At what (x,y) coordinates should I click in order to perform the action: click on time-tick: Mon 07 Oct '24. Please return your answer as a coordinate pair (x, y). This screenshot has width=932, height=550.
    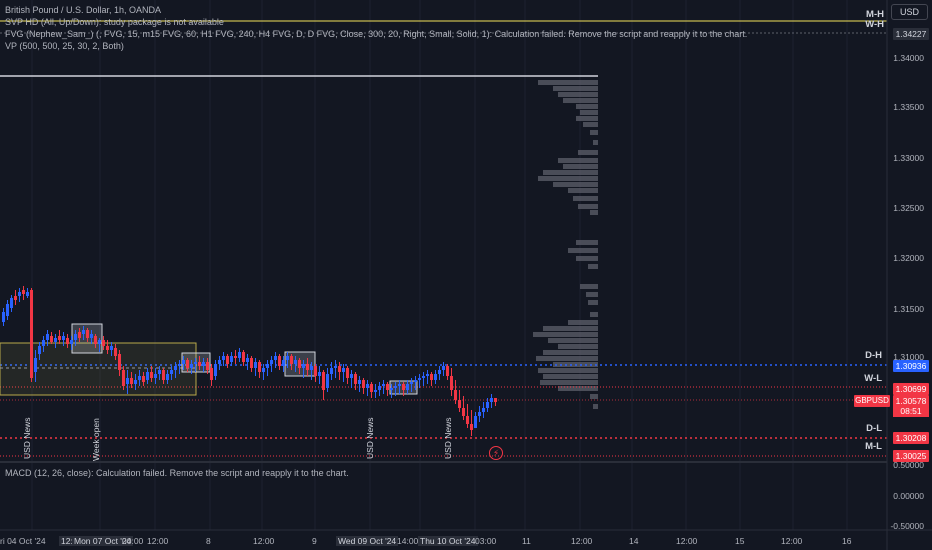
    Looking at the image, I should click on (103, 541).